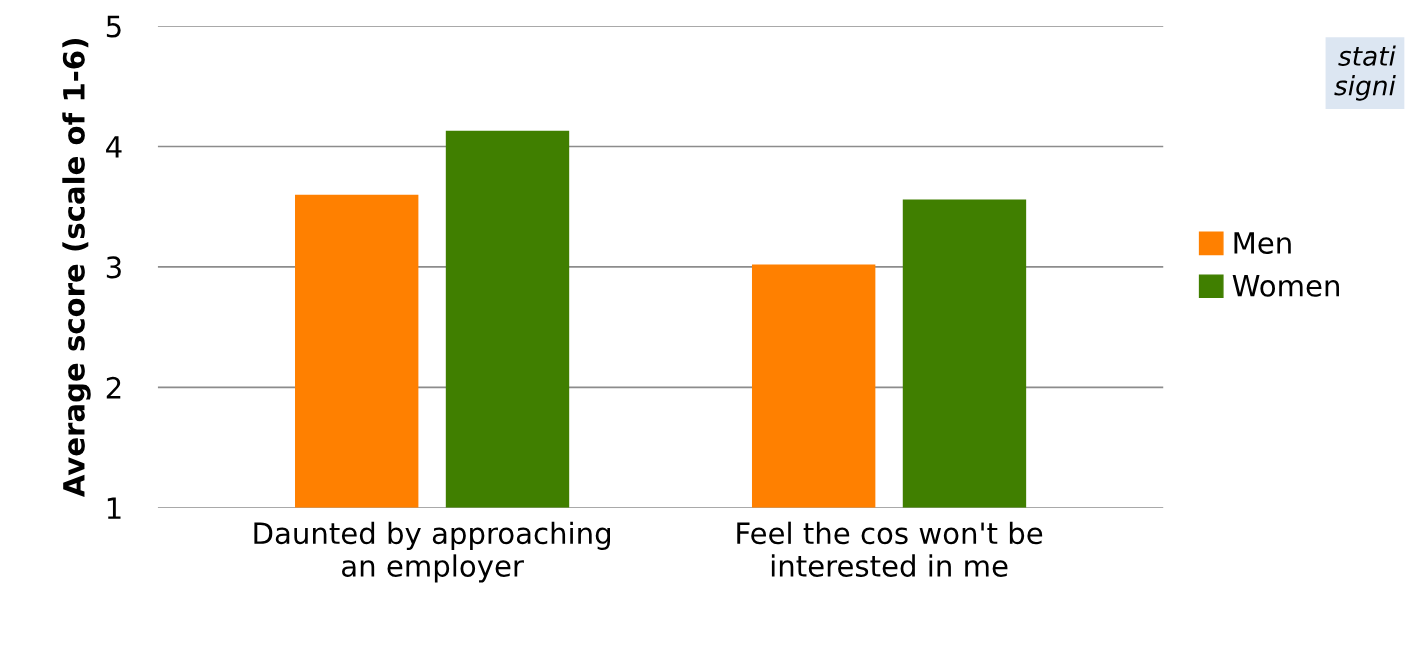 The width and height of the screenshot is (1410, 651). I want to click on x-tick-label: Daunted by approaching an employer, so click(432, 552).